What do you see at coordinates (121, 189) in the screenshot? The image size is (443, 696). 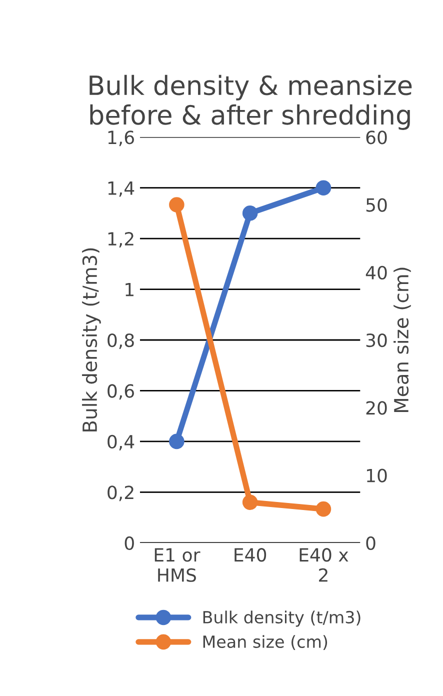 I see `y-tick-label: 1,4` at bounding box center [121, 189].